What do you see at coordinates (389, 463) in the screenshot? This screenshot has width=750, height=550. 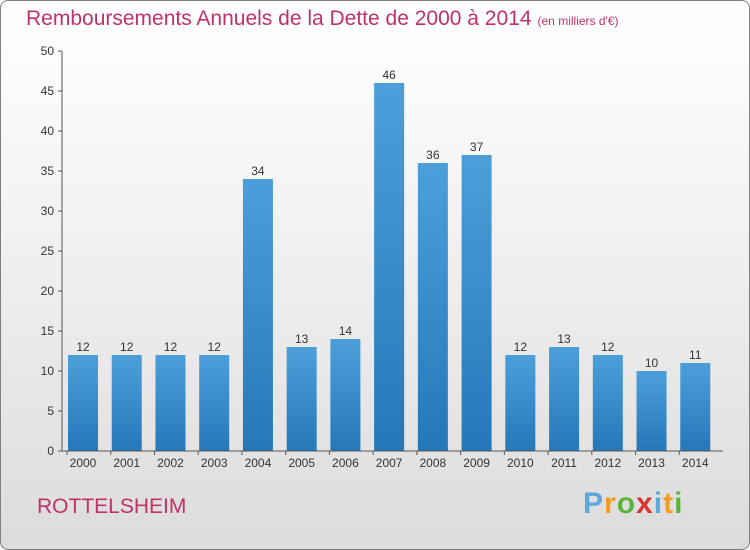 I see `x-tick-label-2007: 2007` at bounding box center [389, 463].